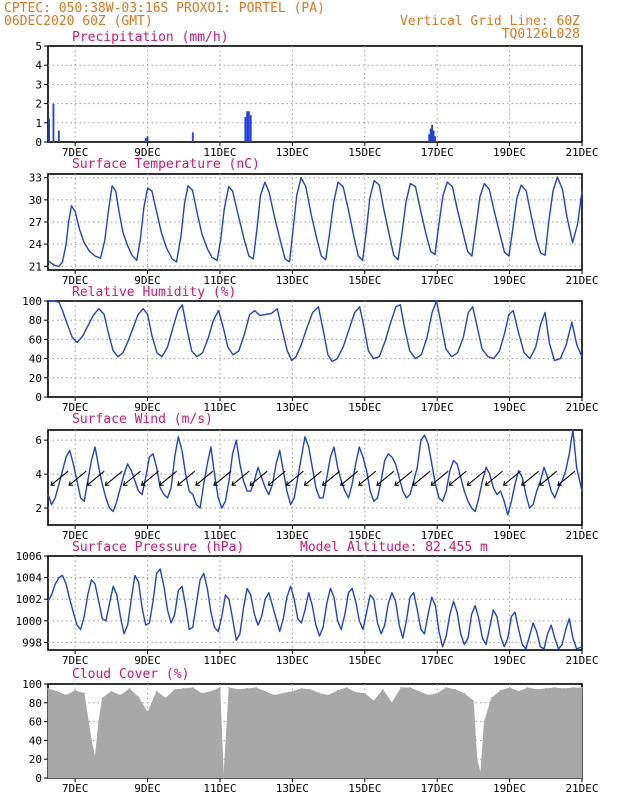 This screenshot has width=618, height=805. I want to click on y-tick-label: 6, so click(38, 440).